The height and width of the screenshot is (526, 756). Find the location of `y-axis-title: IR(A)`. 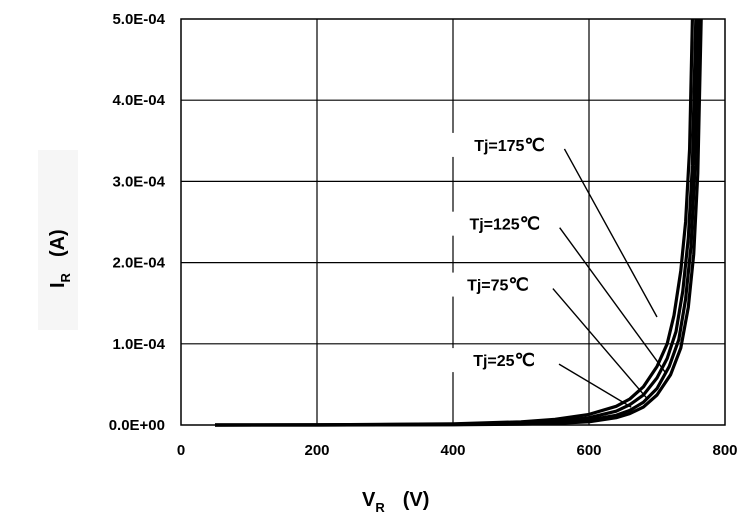

y-axis-title: IR(A) is located at coordinates (60, 258).